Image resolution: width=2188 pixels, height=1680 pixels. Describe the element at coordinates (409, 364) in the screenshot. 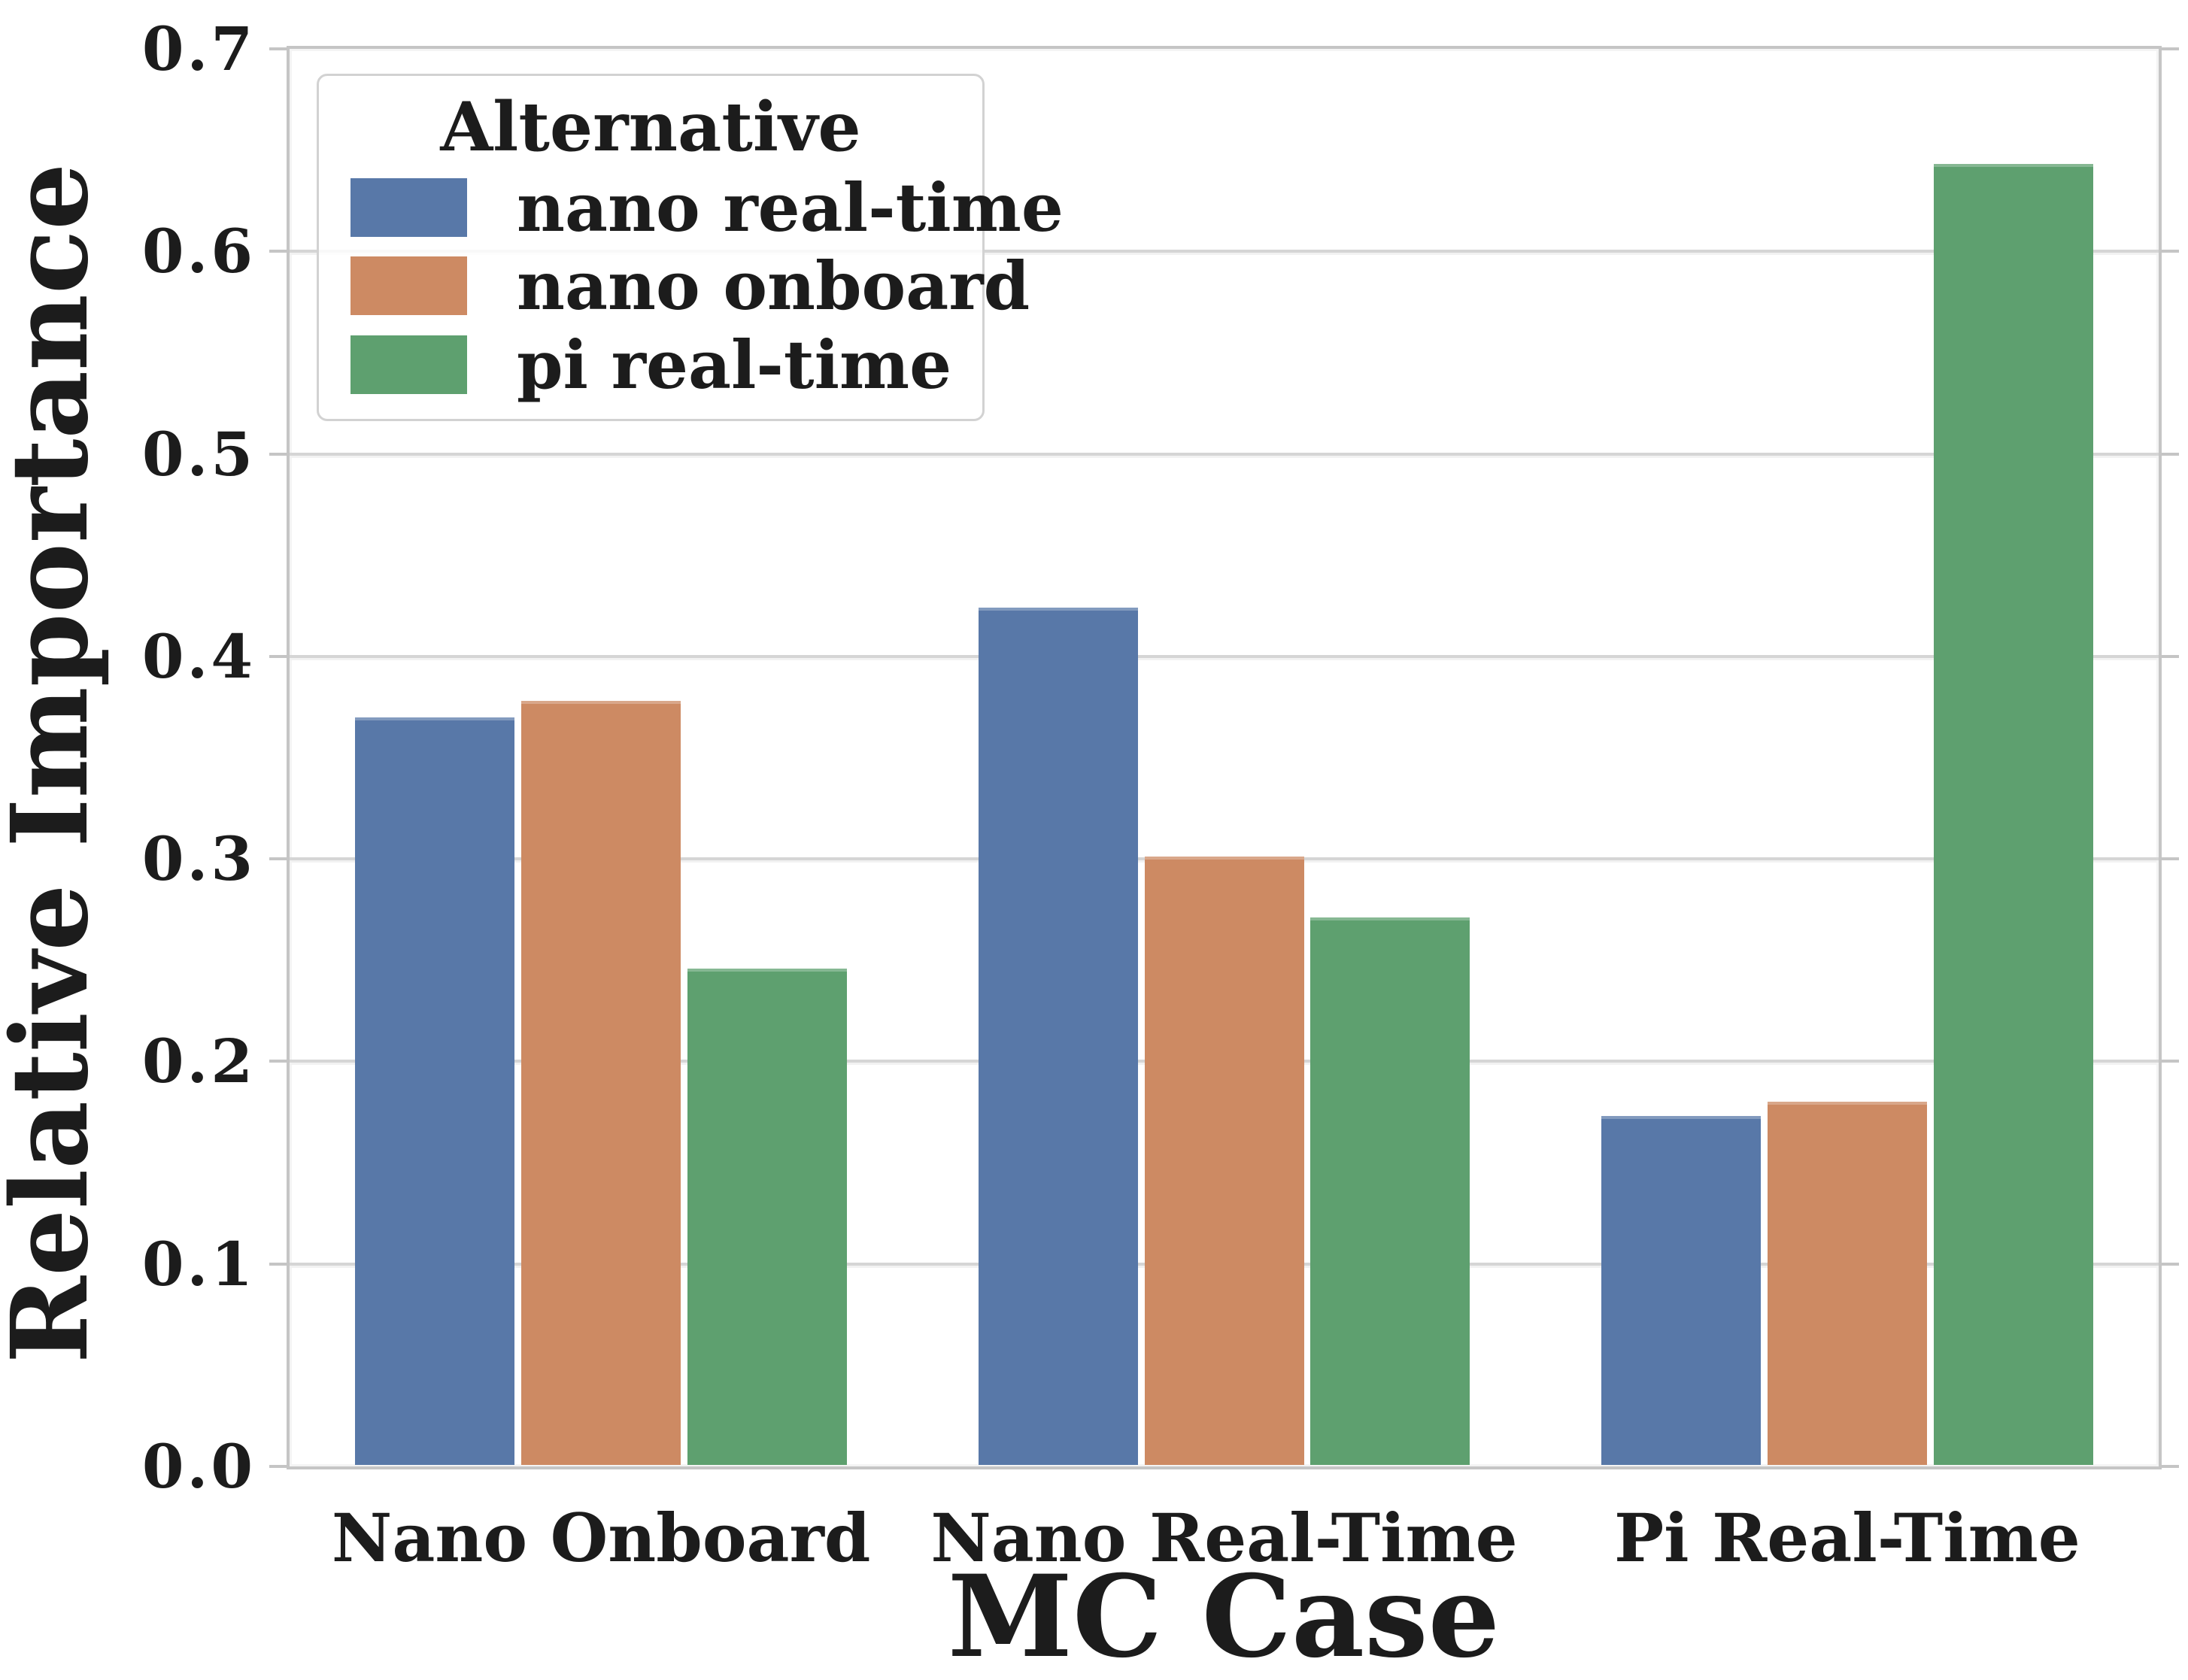

I see `legend-swatch-pi-real-time` at that location.